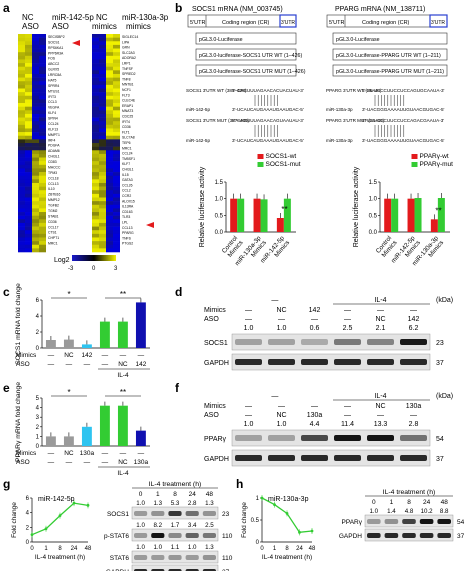 The height and width of the screenshot is (571, 474). What do you see at coordinates (219, 216) in the screenshot?
I see `y-tick-label: 0.5` at bounding box center [219, 216].